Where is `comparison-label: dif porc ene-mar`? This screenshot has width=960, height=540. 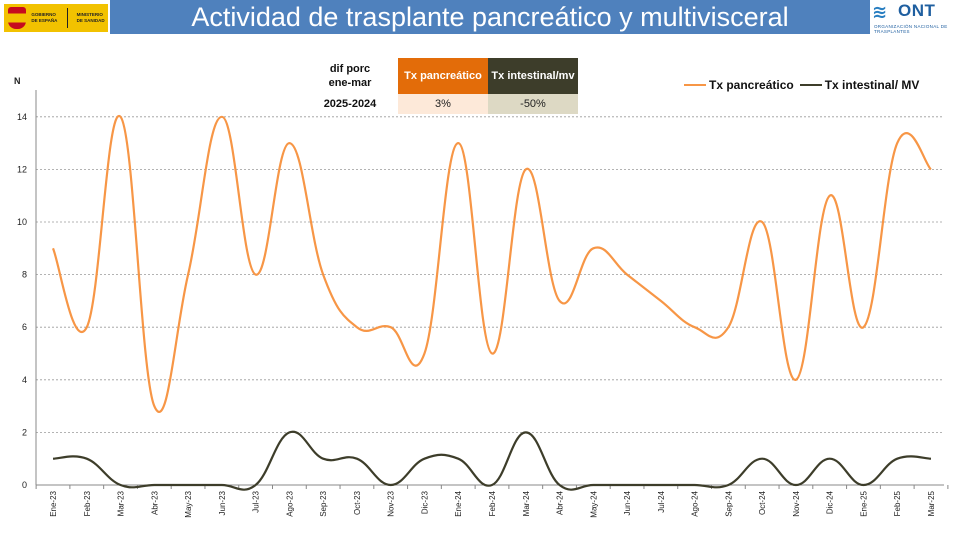
comparison-label: dif porc ene-mar is located at coordinates (350, 76).